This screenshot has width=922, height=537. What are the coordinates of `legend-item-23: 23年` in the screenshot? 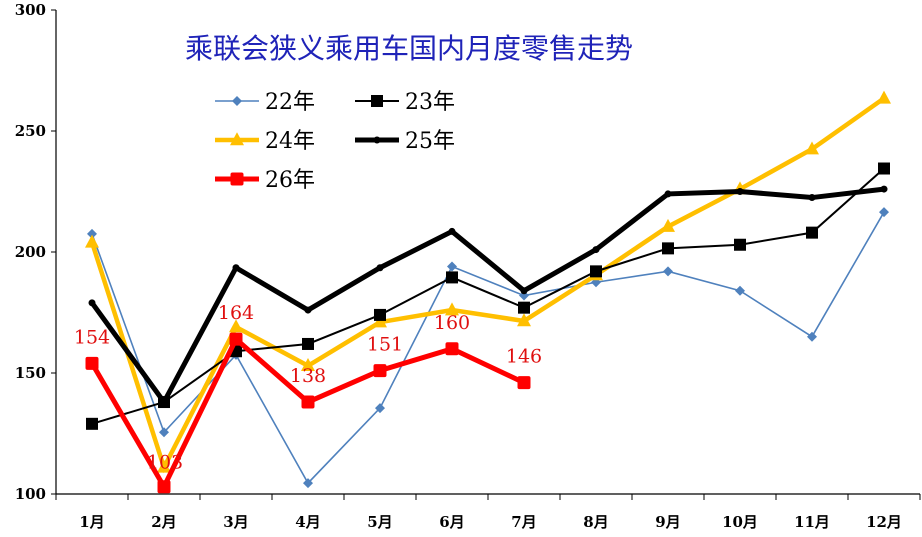 It's located at (405, 102).